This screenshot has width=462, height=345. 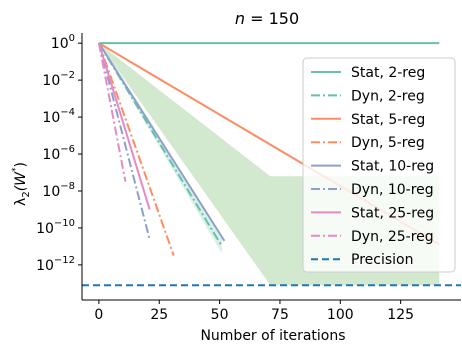 I want to click on y-label-subscript: 2, so click(x=26, y=194).